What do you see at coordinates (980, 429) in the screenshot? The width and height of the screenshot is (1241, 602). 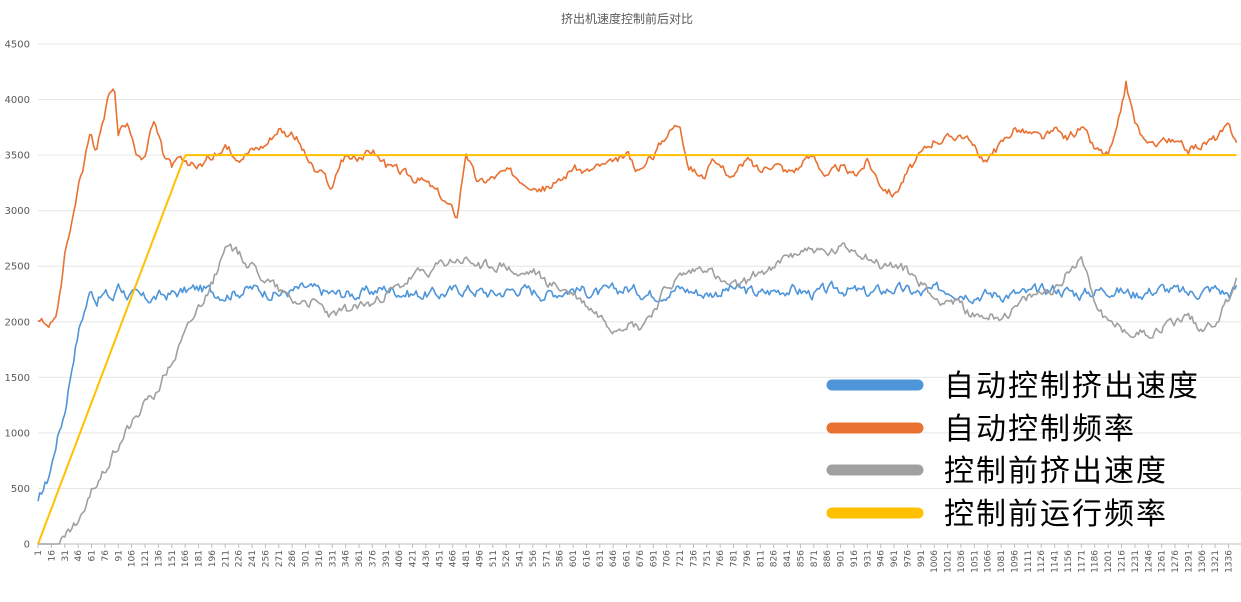 I see `legend-item-auto-frequency: 自动控制频率` at bounding box center [980, 429].